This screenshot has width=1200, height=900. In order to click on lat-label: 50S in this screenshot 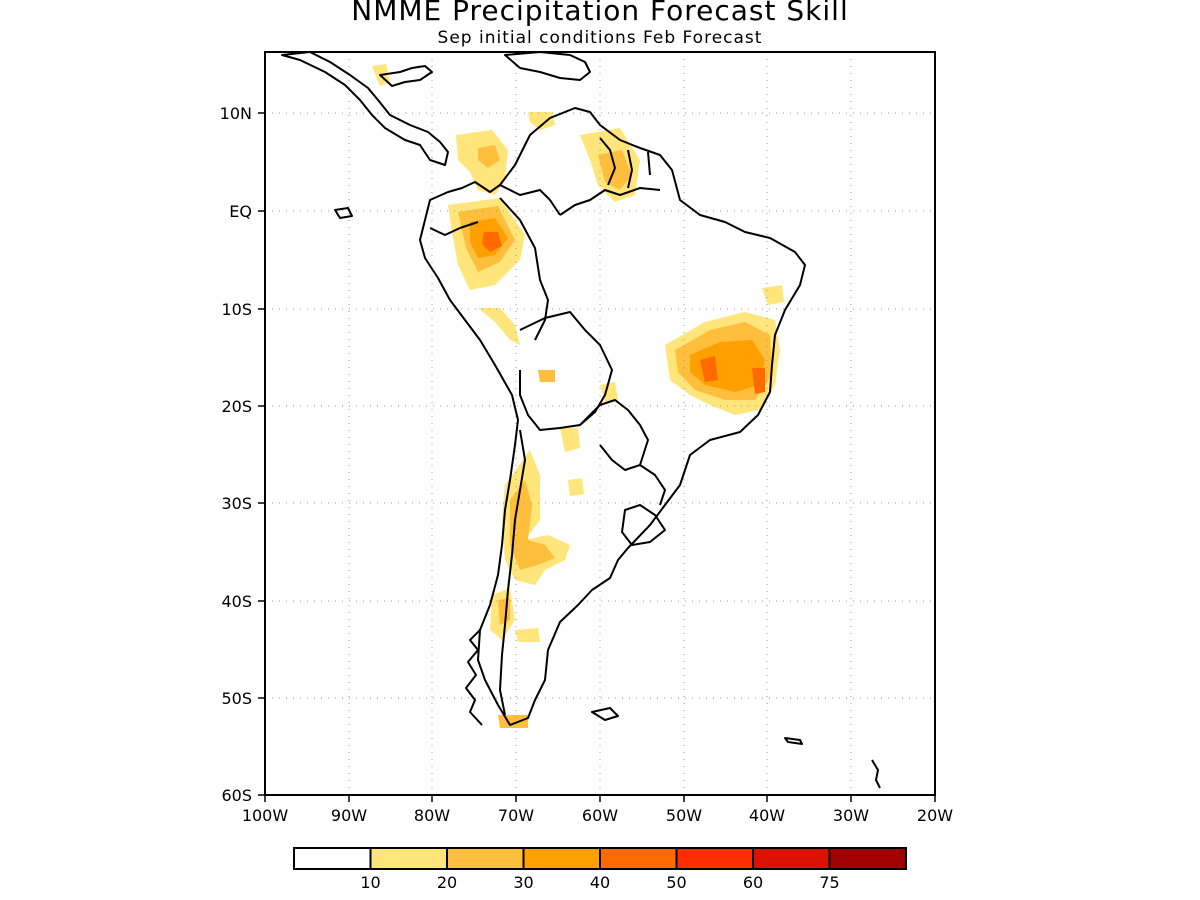, I will do `click(236, 698)`.